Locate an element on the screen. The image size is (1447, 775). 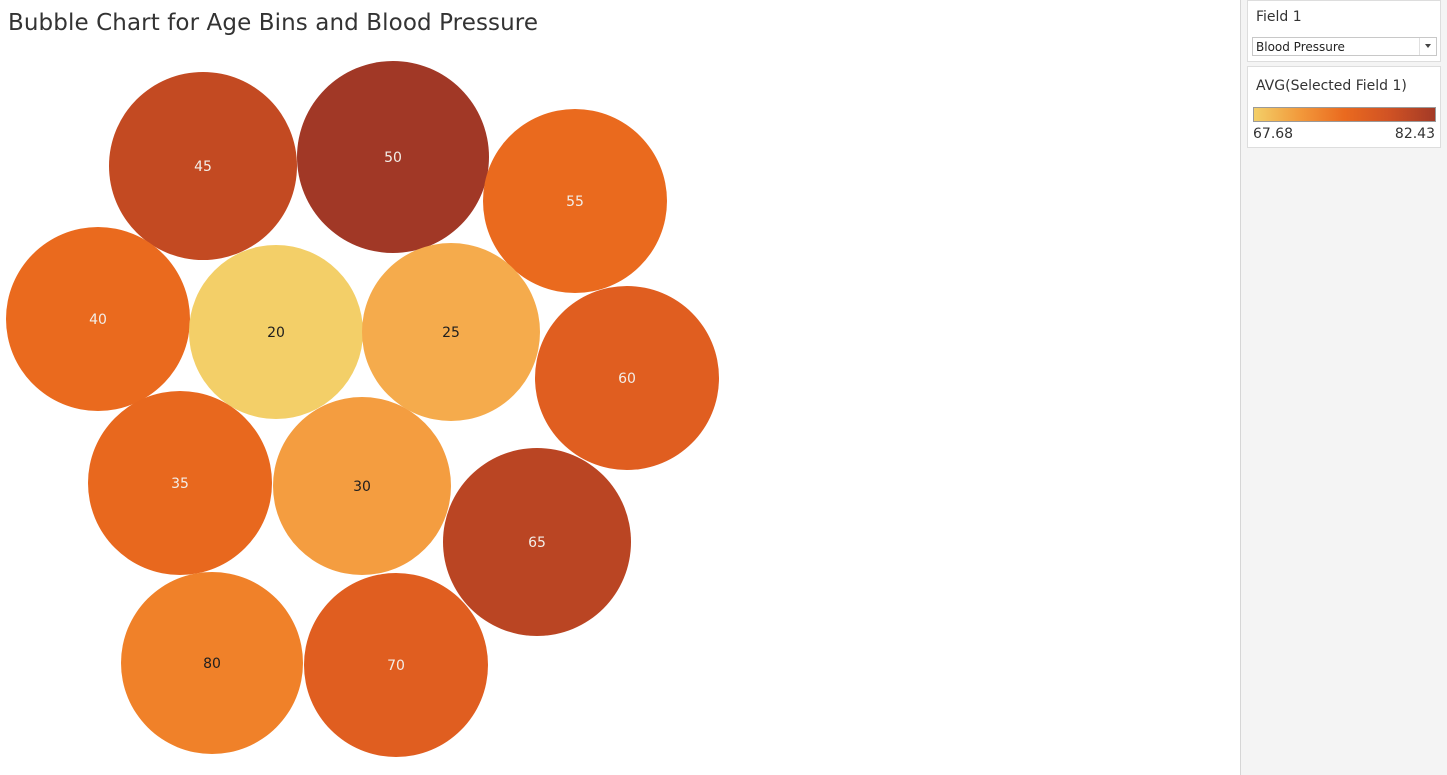
color-legend-max: 82.43 is located at coordinates (1414, 134).